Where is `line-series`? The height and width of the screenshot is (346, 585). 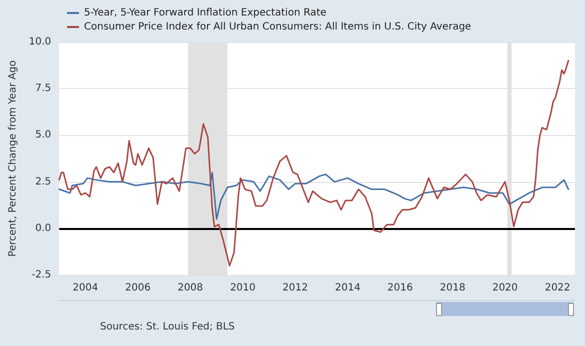
line-series is located at coordinates (314, 196).